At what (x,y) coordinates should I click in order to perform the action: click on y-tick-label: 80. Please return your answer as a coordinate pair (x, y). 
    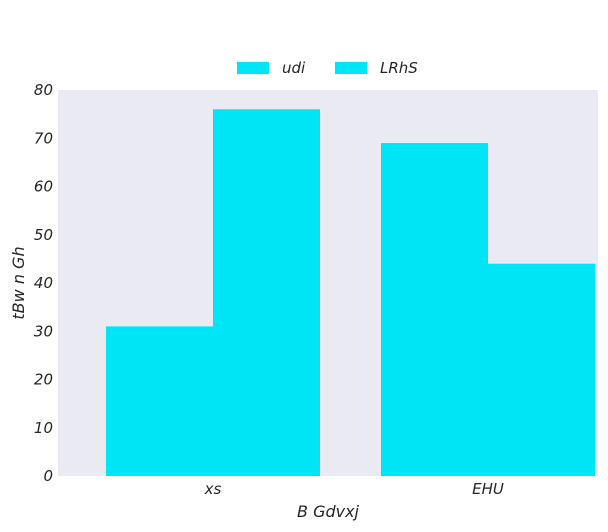
    Looking at the image, I should click on (43, 90).